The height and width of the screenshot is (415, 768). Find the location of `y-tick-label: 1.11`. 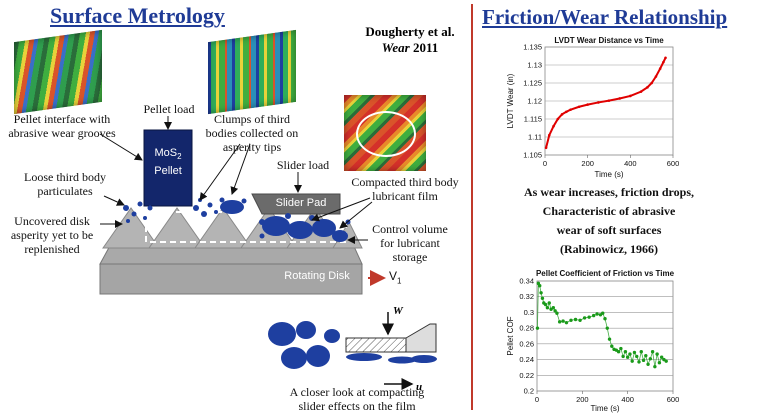

y-tick-label: 1.11 is located at coordinates (535, 137).